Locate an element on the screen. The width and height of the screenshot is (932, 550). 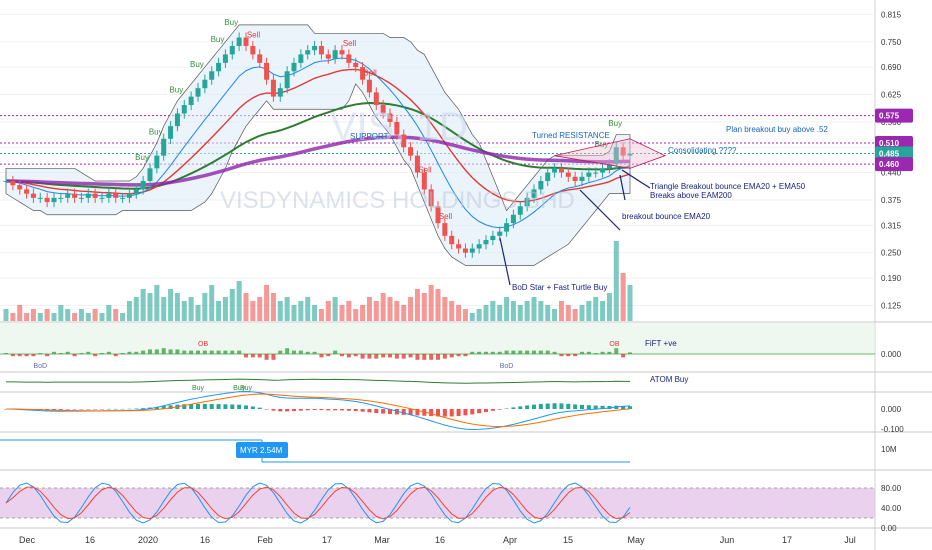
macd-tick: 0.000 is located at coordinates (891, 409).